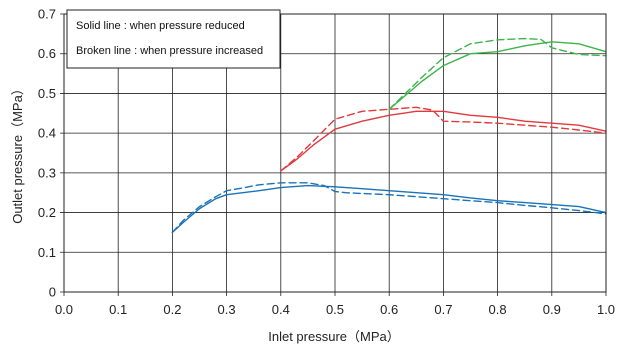 This screenshot has width=620, height=347. Describe the element at coordinates (281, 309) in the screenshot. I see `x-tick-label: 0.4` at that location.